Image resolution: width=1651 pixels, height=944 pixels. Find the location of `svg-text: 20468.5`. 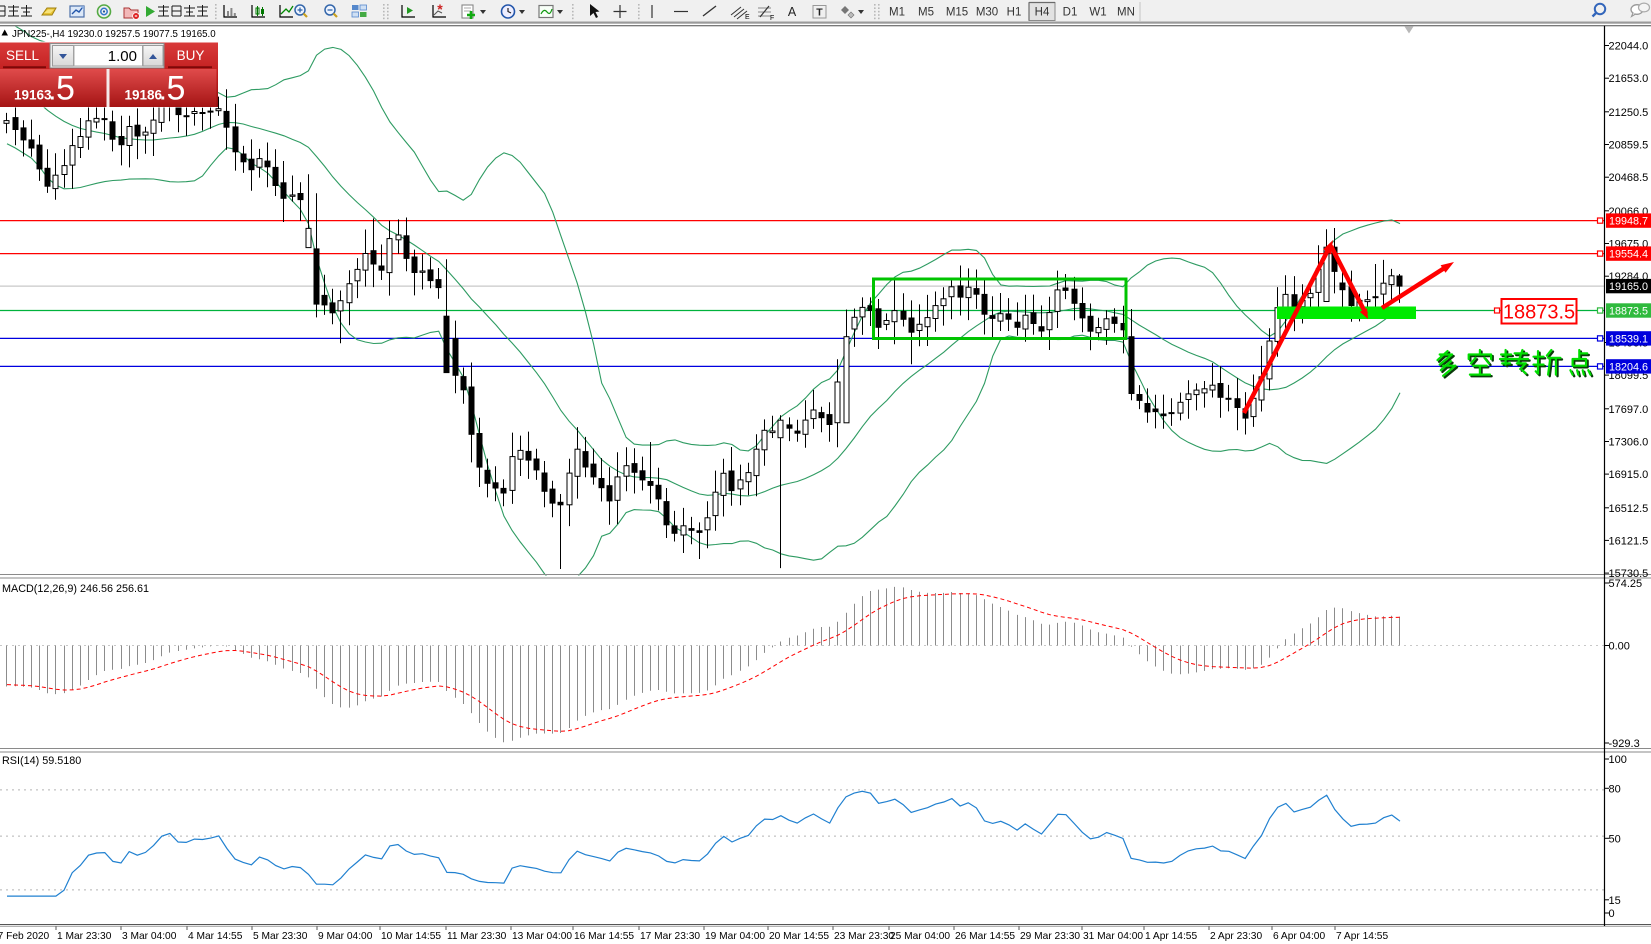

svg-text: 20468.5 is located at coordinates (1629, 178).